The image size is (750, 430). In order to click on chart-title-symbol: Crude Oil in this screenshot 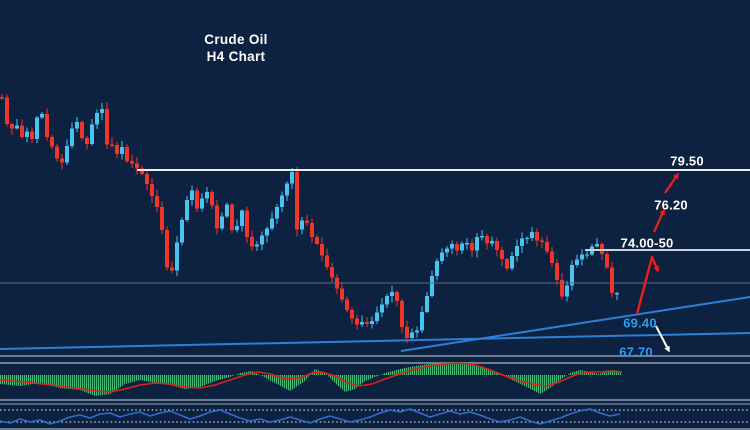, I will do `click(236, 39)`.